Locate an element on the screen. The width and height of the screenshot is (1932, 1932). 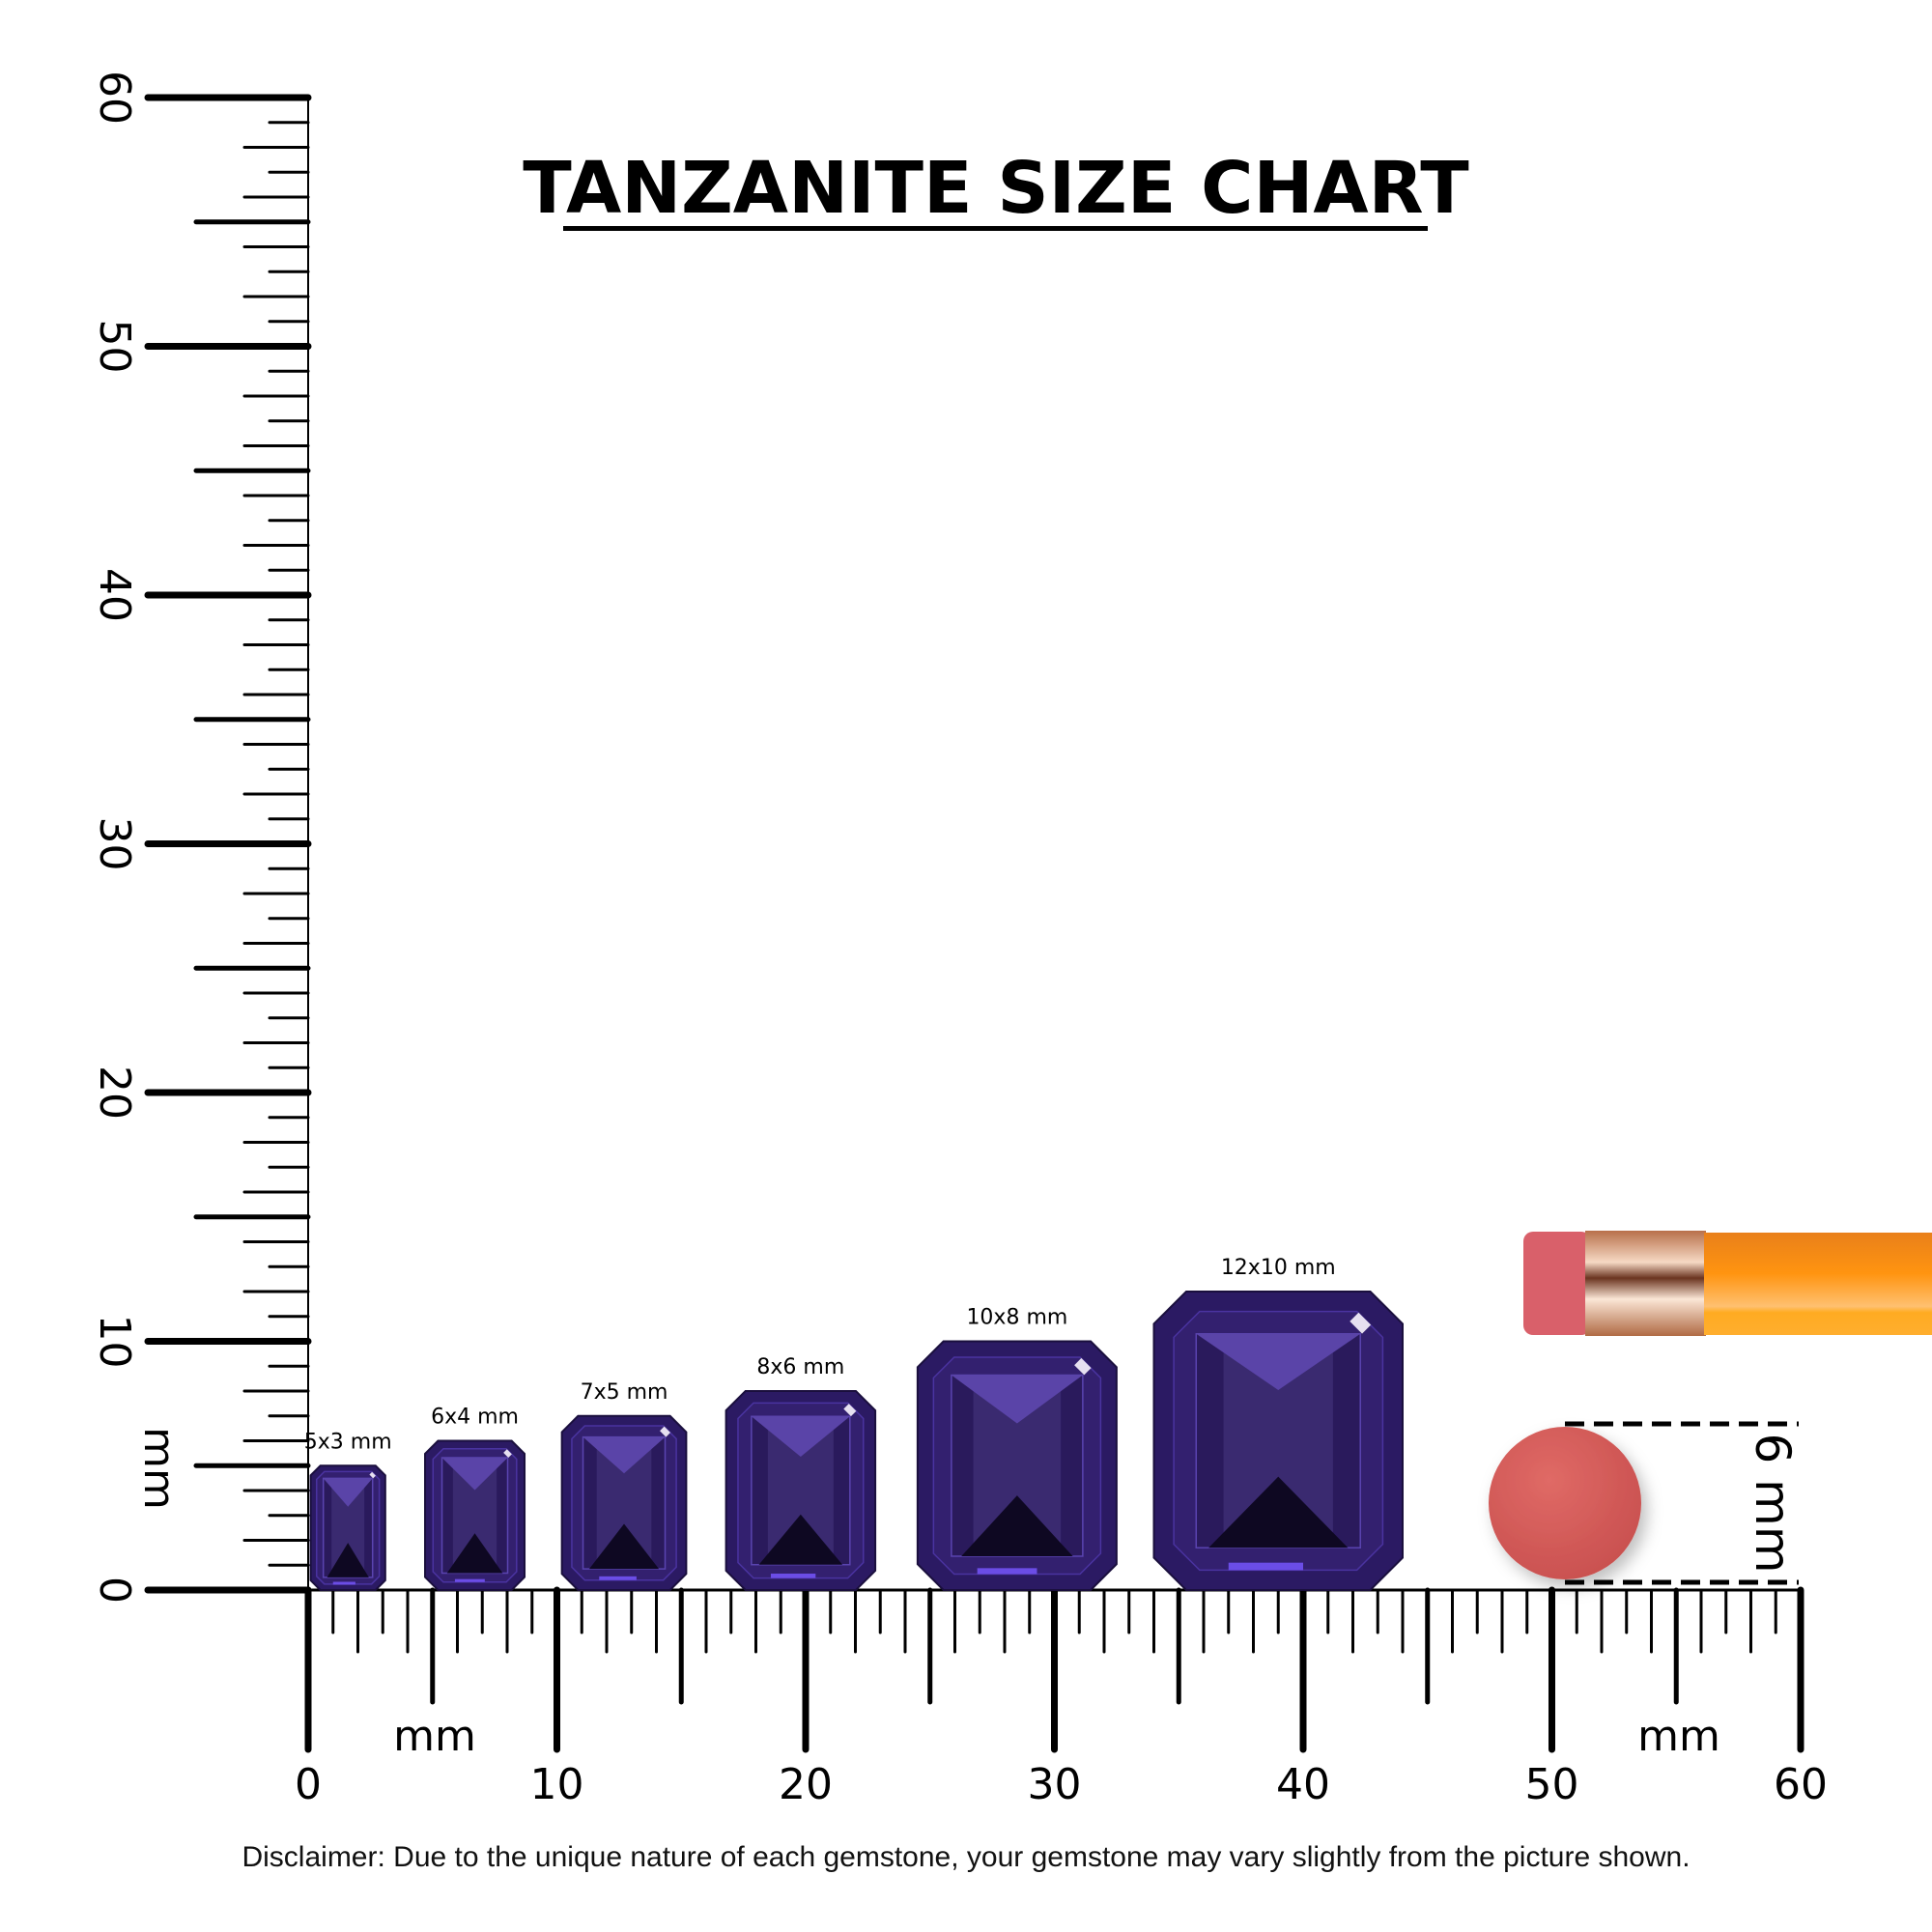
gem-size-label: 7x5 mm is located at coordinates (624, 1392).